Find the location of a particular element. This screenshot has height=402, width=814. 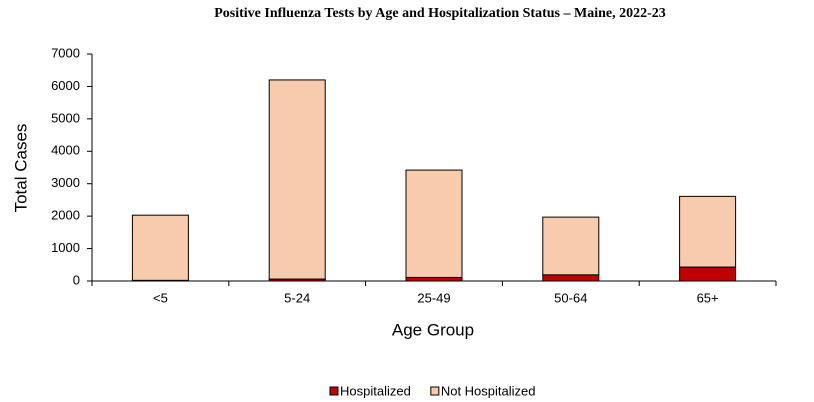

legend-label: Hospitalized is located at coordinates (375, 390).